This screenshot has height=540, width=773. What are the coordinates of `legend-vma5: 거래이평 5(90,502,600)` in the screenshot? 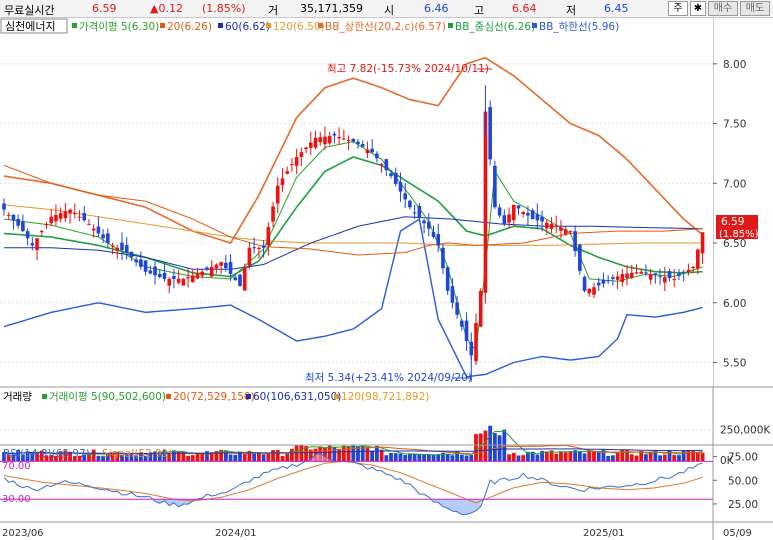 It's located at (107, 397).